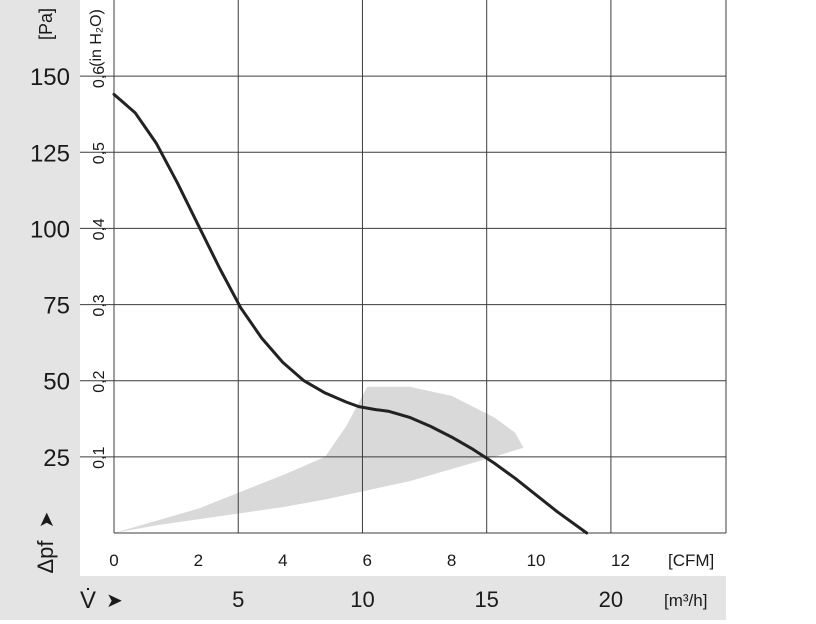  What do you see at coordinates (40, 288) in the screenshot?
I see `y-axis-panel` at bounding box center [40, 288].